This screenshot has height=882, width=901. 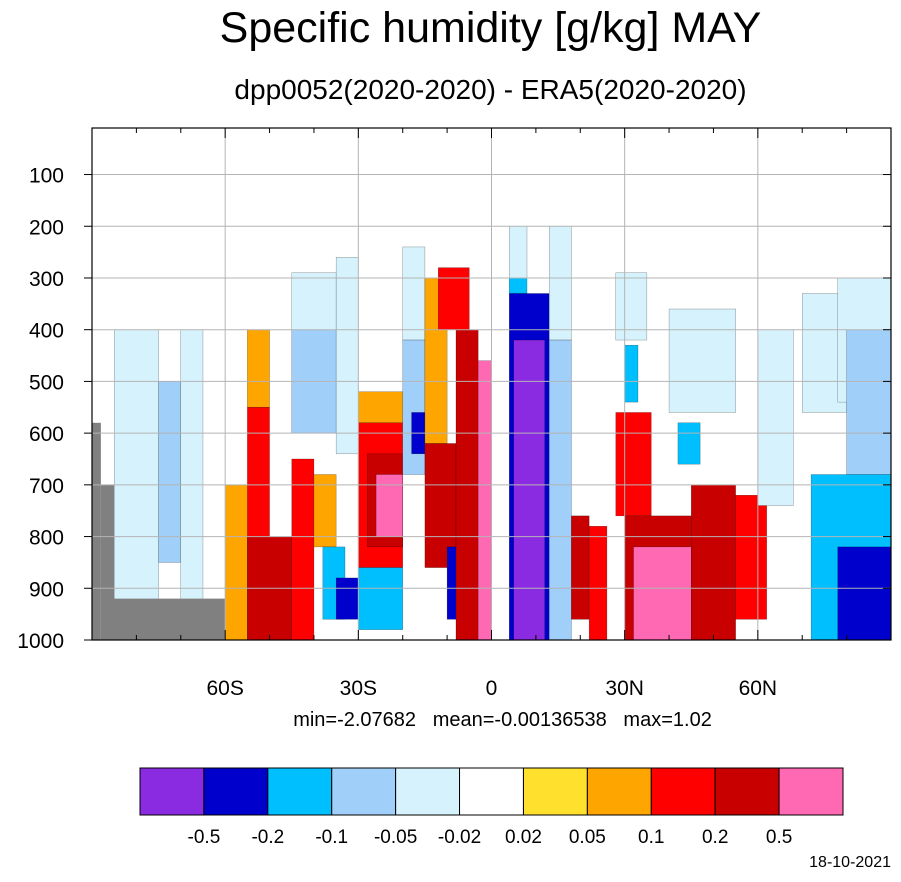 What do you see at coordinates (224, 688) in the screenshot?
I see `x-tick-label: 60S` at bounding box center [224, 688].